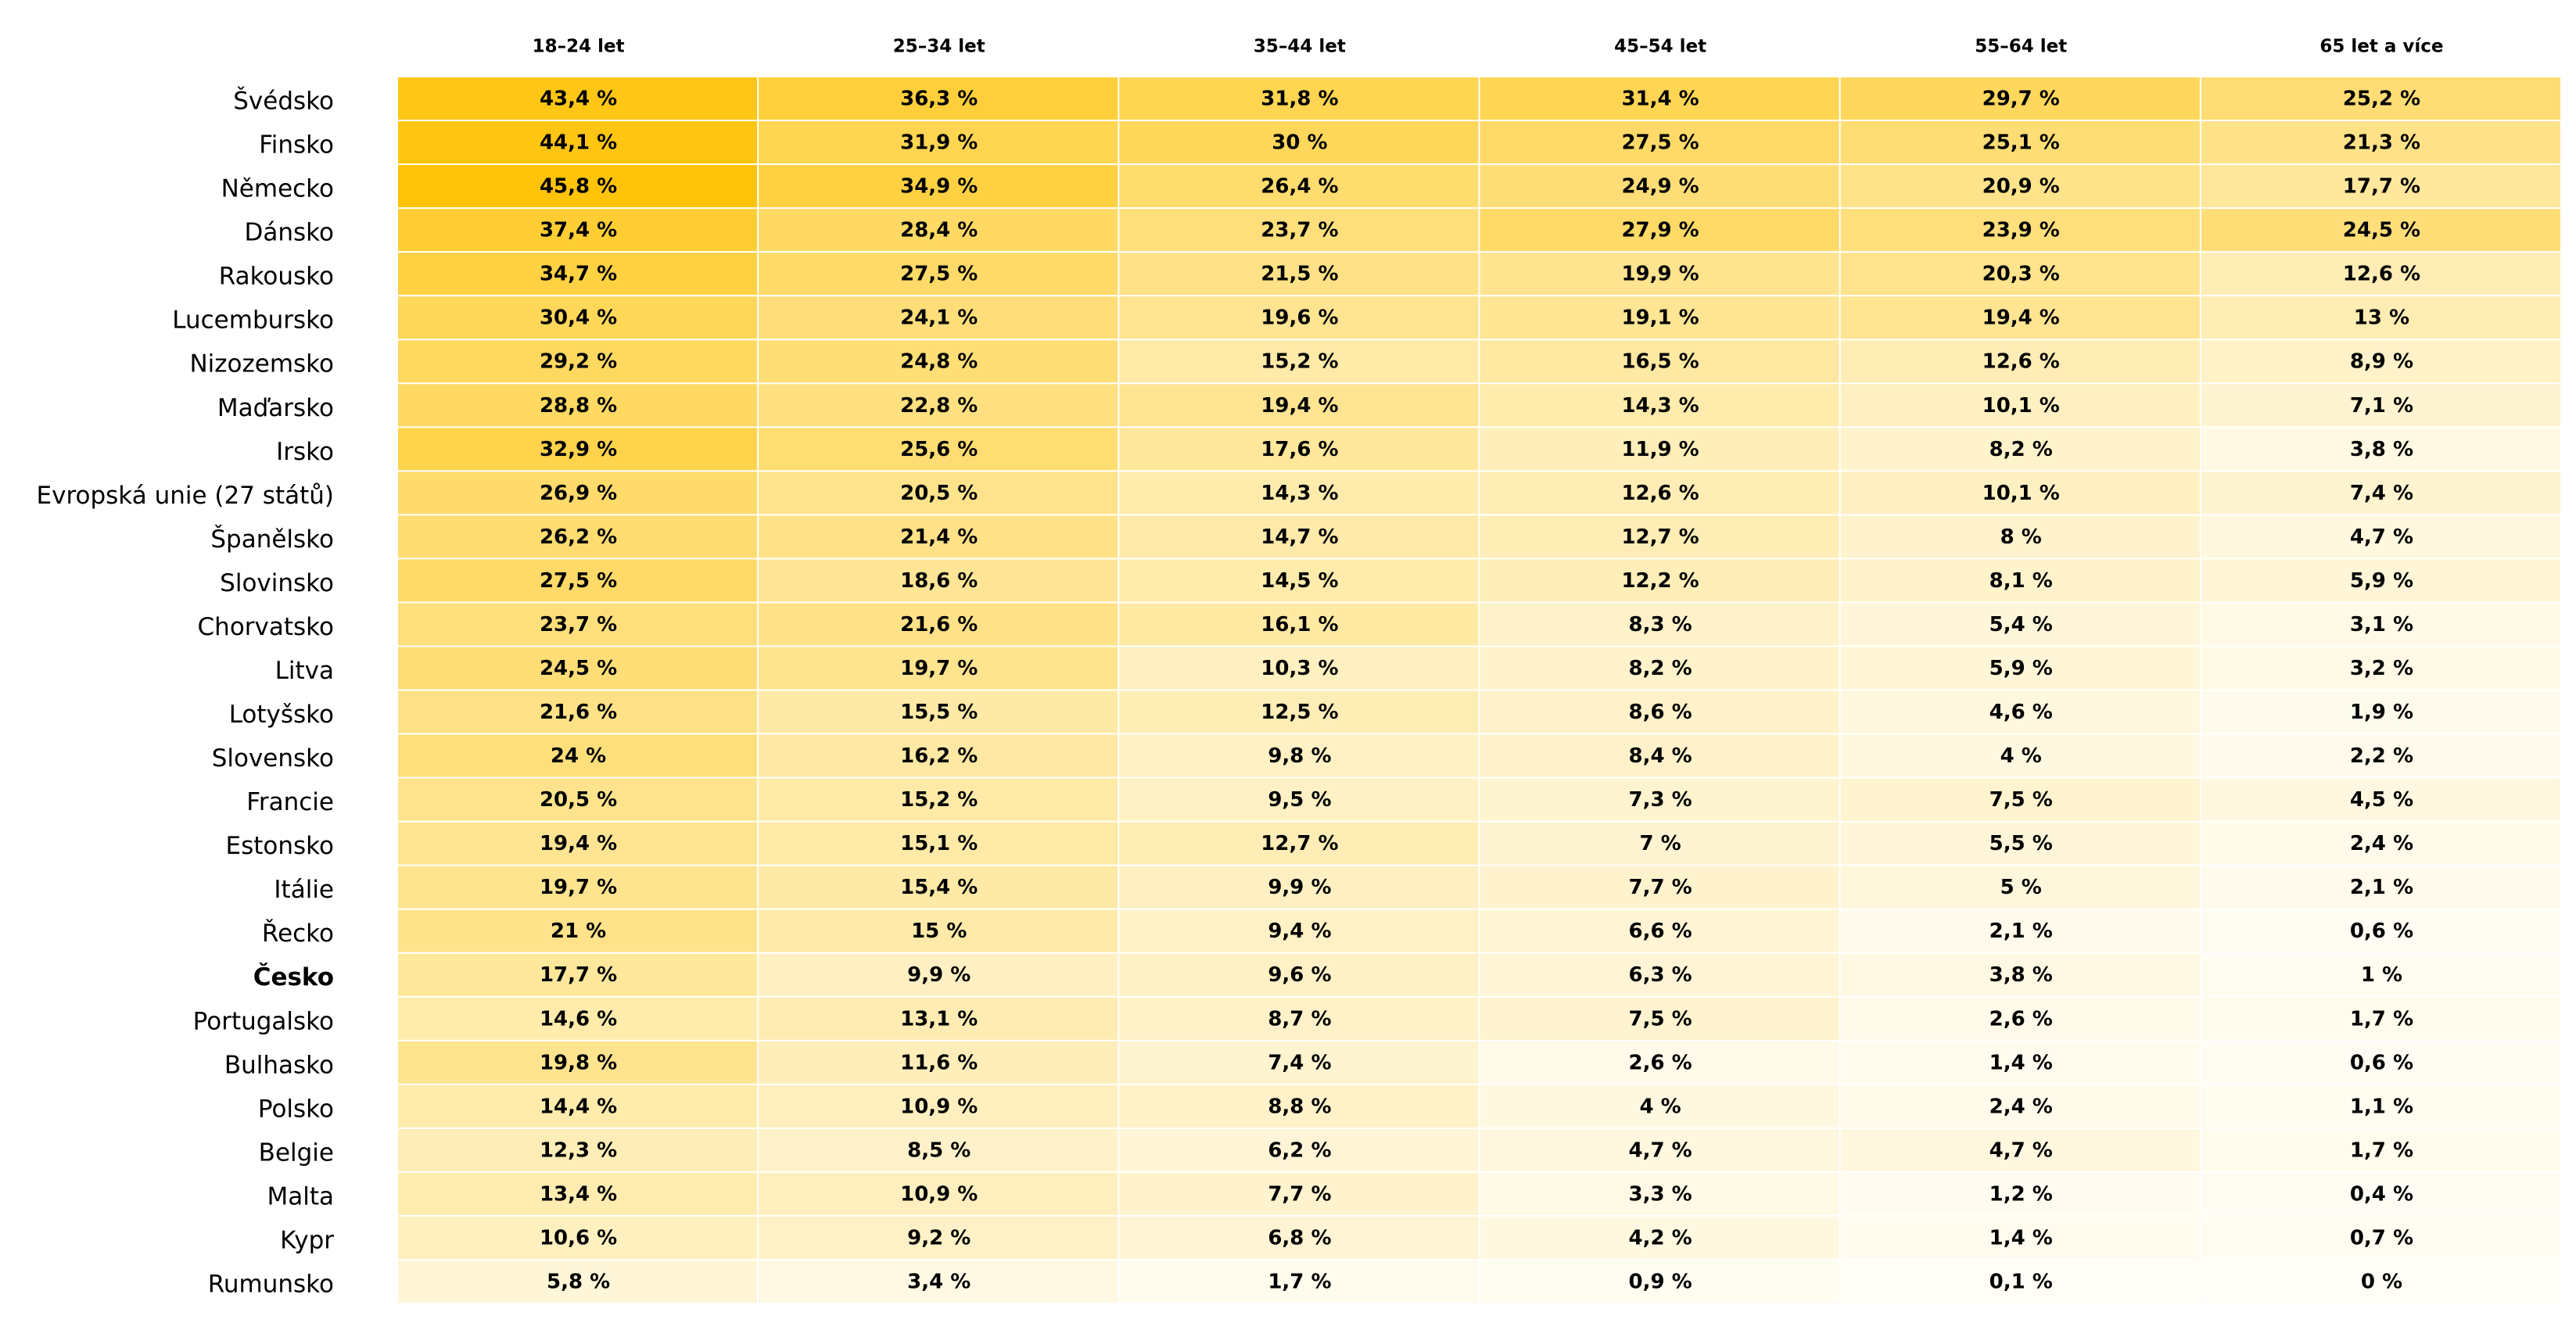 This screenshot has height=1323, width=2576. I want to click on cell-value-label: 1,7 %, so click(2381, 1150).